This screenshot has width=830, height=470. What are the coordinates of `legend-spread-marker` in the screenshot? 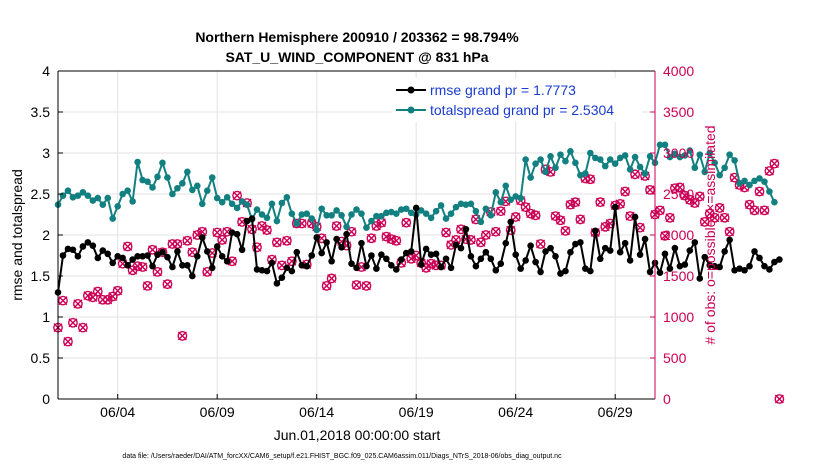 It's located at (411, 110).